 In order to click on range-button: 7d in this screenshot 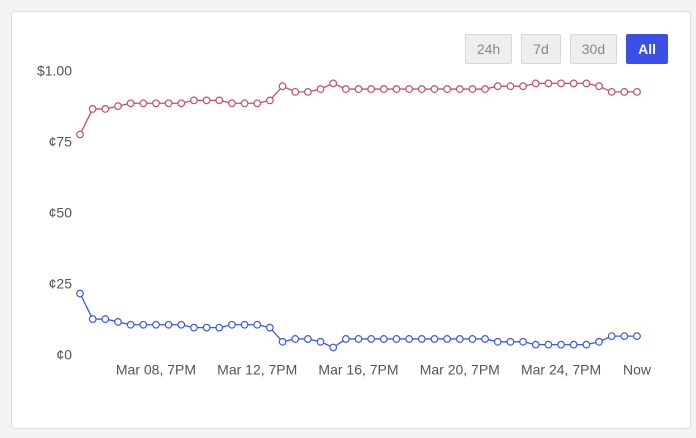, I will do `click(541, 49)`.